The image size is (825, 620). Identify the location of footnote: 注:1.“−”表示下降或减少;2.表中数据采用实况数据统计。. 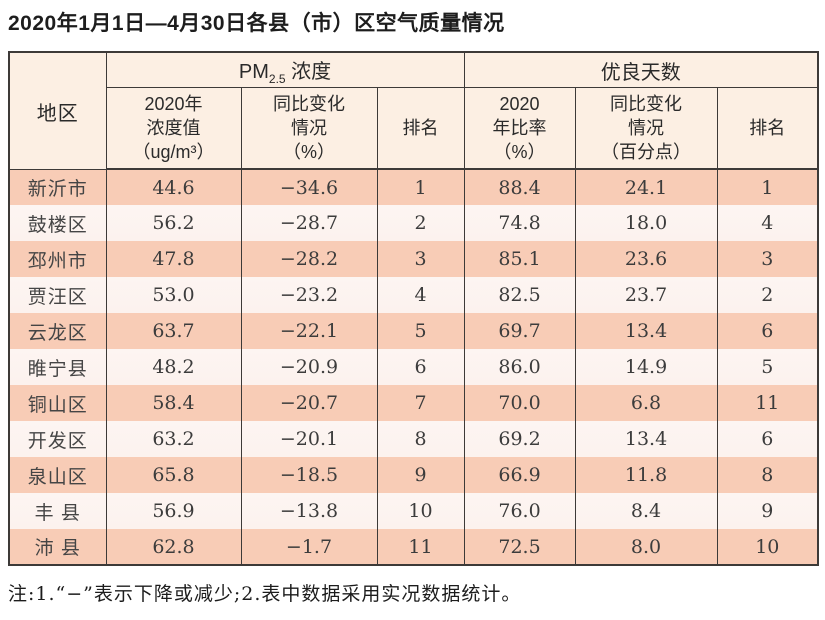
(265, 594).